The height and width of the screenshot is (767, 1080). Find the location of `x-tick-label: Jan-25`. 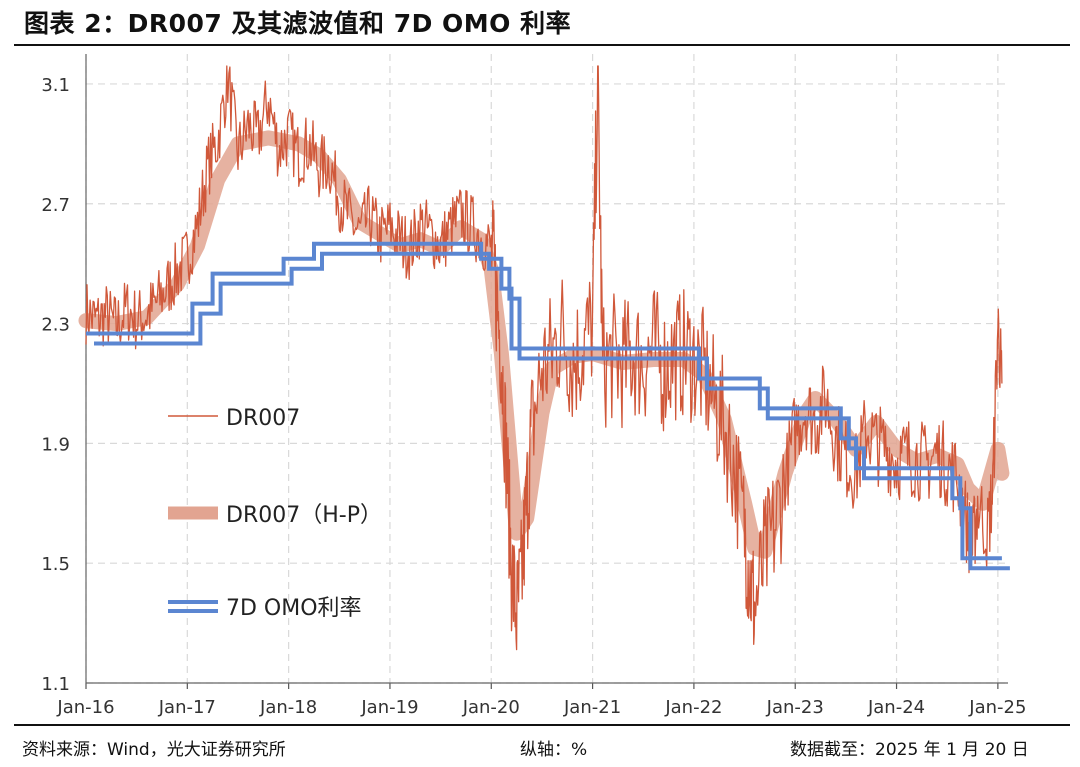

x-tick-label: Jan-25 is located at coordinates (997, 707).